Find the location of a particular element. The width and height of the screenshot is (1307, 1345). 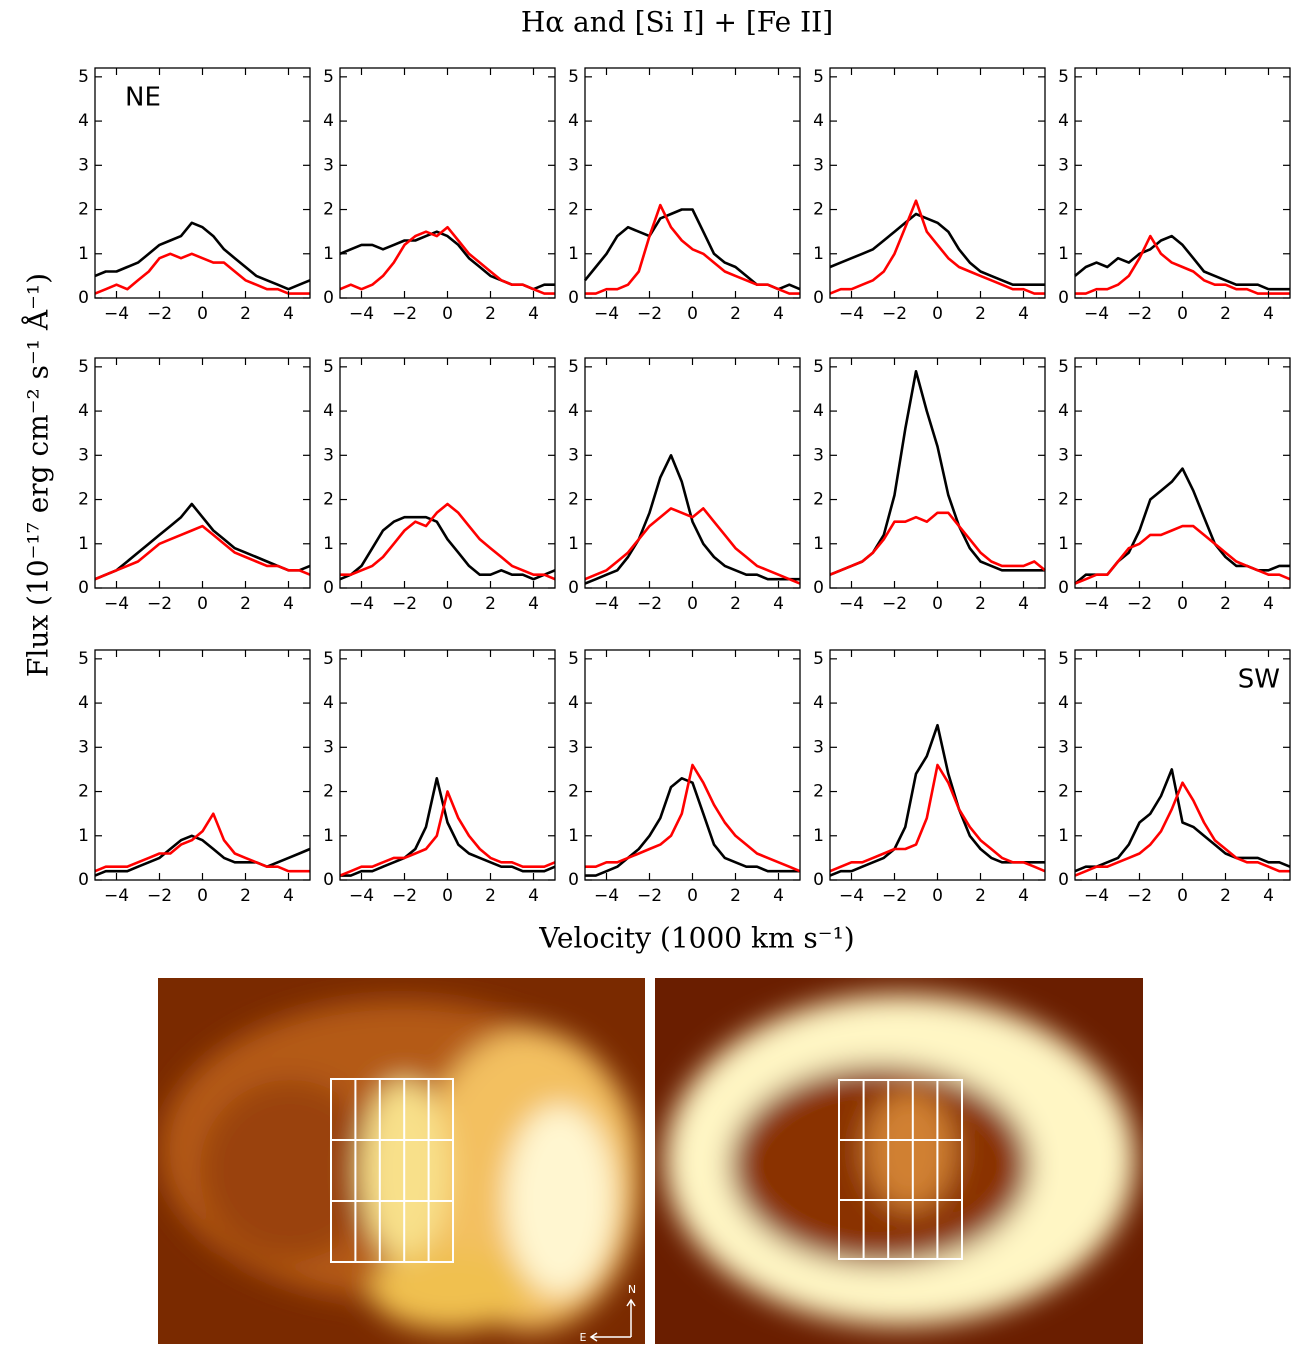

x-axis-label: Velocity (1000 km s⁻¹) is located at coordinates (696, 938).